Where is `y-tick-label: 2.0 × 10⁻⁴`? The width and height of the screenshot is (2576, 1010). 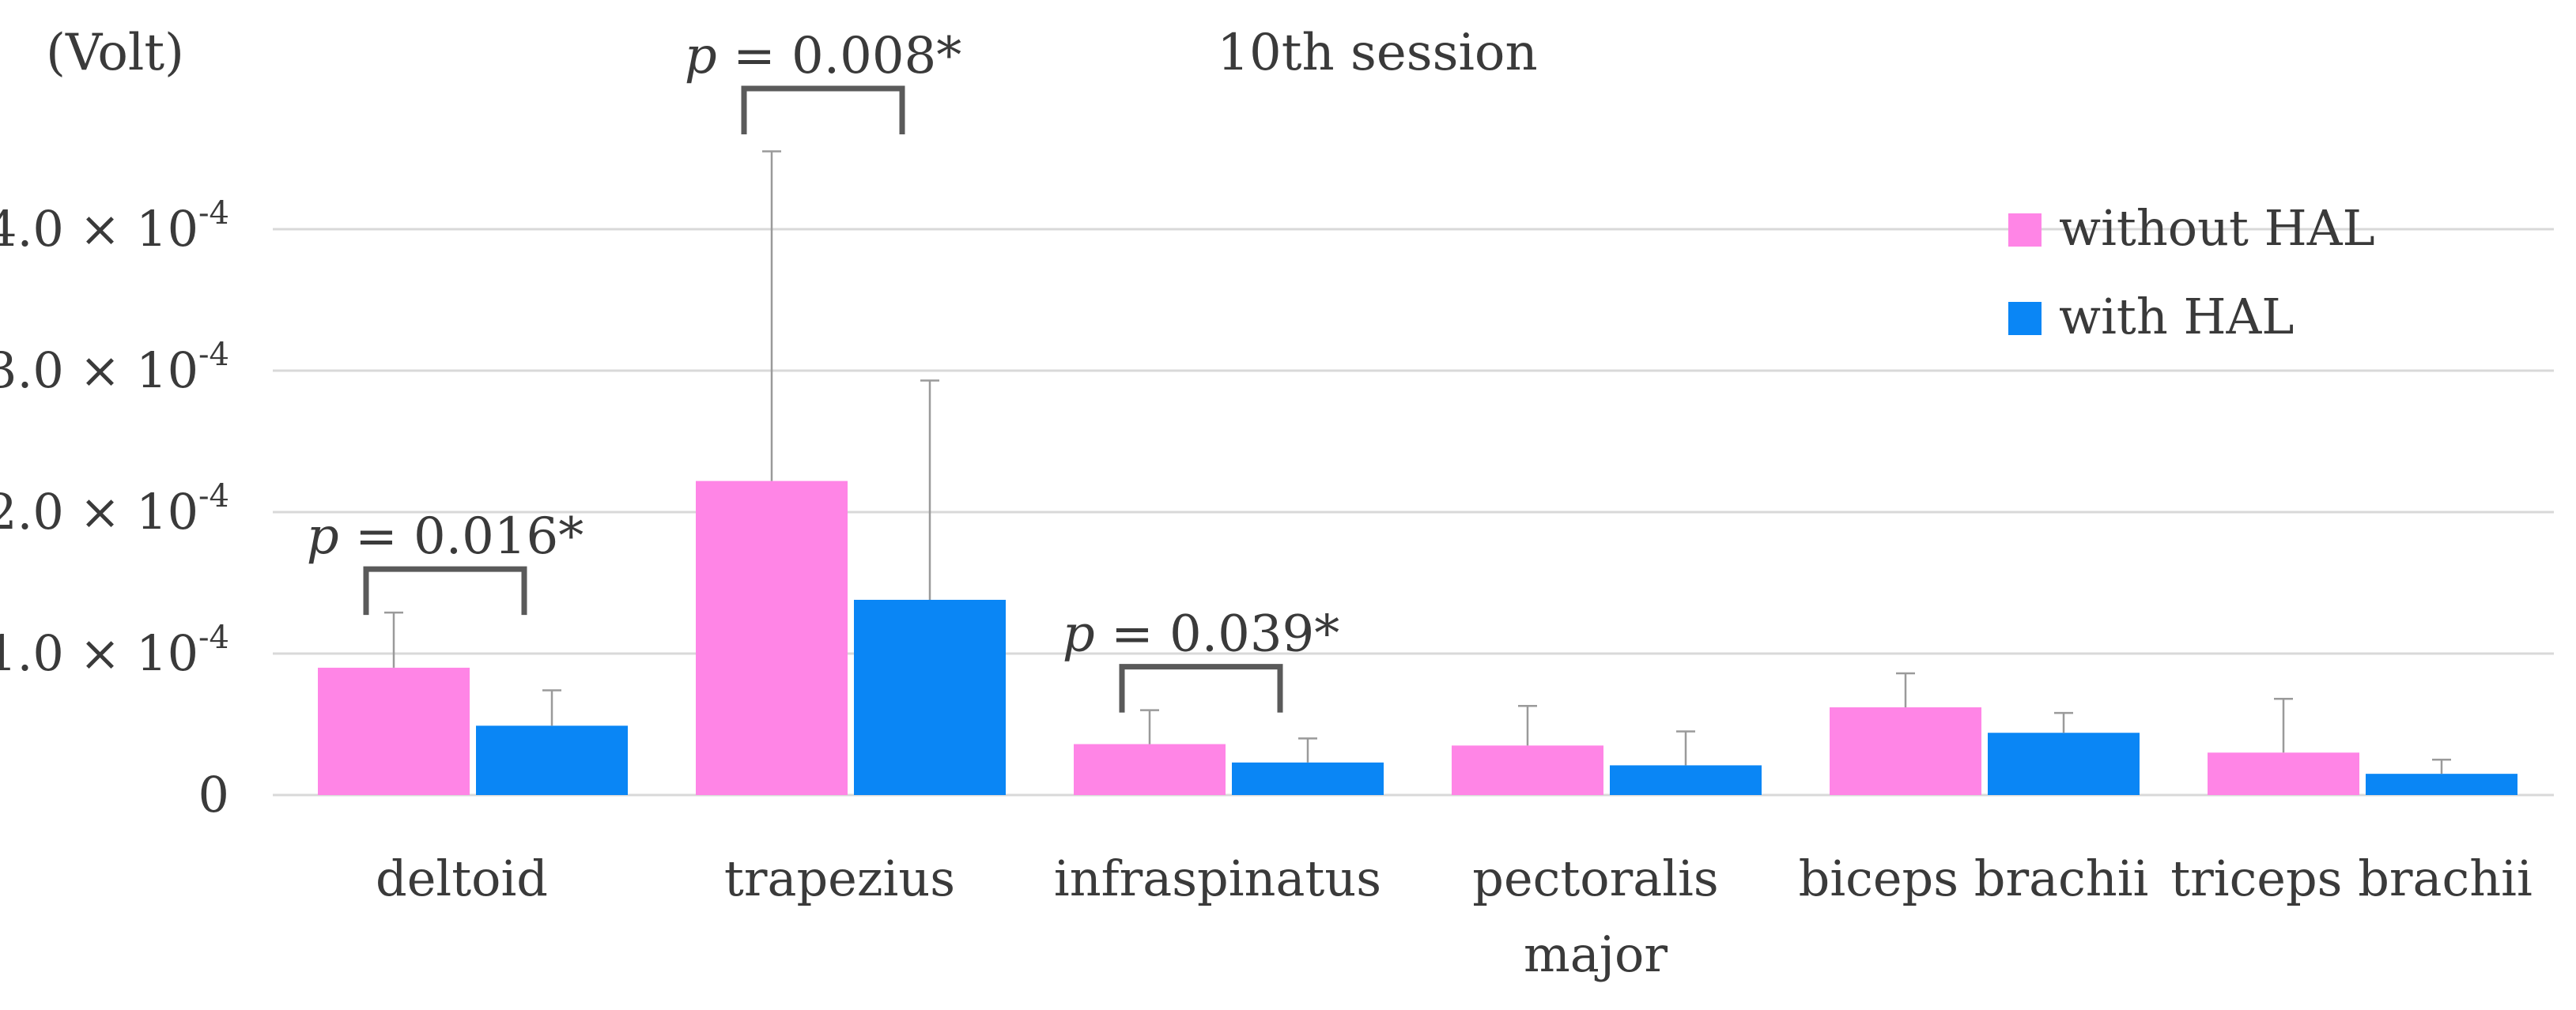 y-tick-label: 2.0 × 10⁻⁴ is located at coordinates (114, 509).